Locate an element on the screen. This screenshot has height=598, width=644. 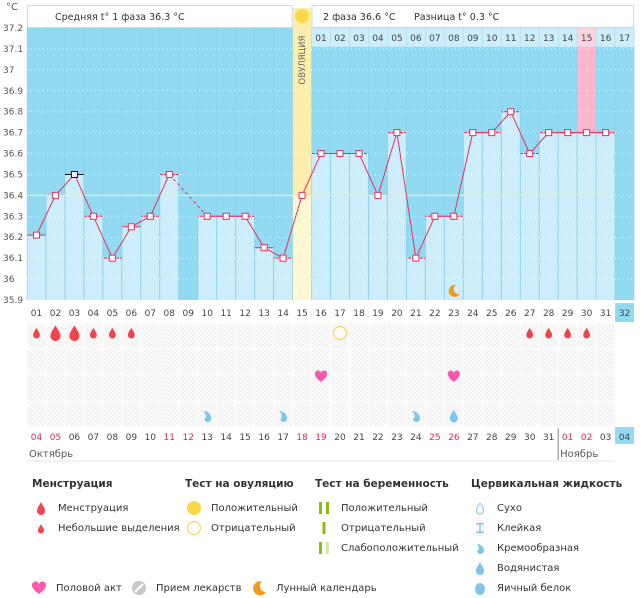
cycle-day-label: 19 is located at coordinates (378, 314).